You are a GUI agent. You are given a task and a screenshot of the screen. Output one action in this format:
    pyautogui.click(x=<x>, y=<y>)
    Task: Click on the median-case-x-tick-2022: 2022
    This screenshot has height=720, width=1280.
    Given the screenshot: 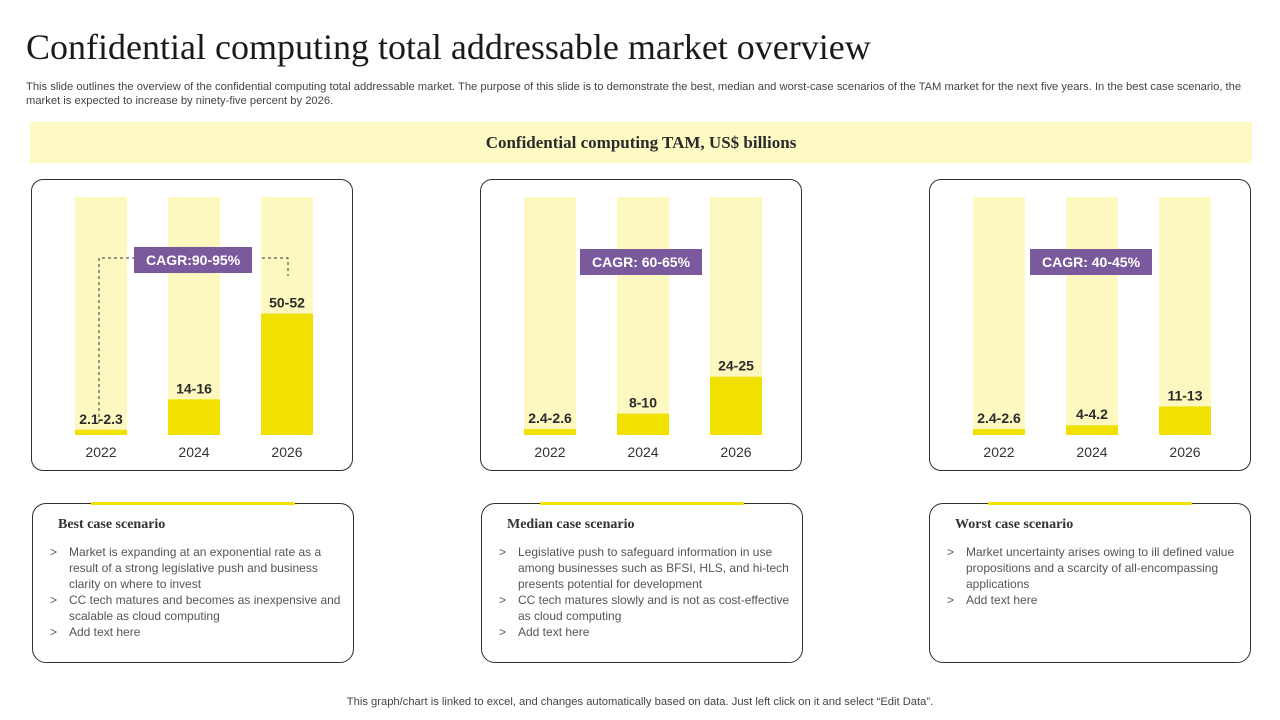 What is the action you would take?
    pyautogui.click(x=549, y=452)
    